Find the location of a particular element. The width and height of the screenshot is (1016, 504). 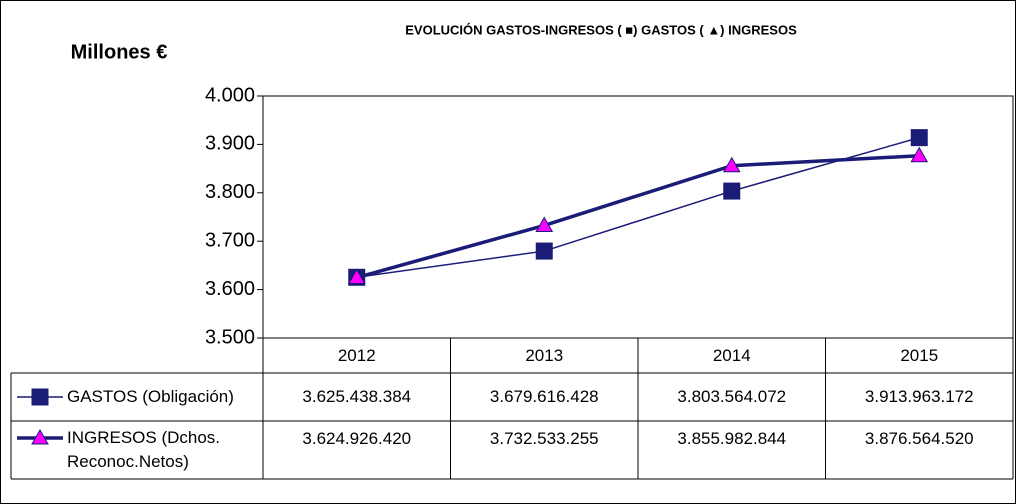

x-tick-label: 2015 is located at coordinates (919, 355).